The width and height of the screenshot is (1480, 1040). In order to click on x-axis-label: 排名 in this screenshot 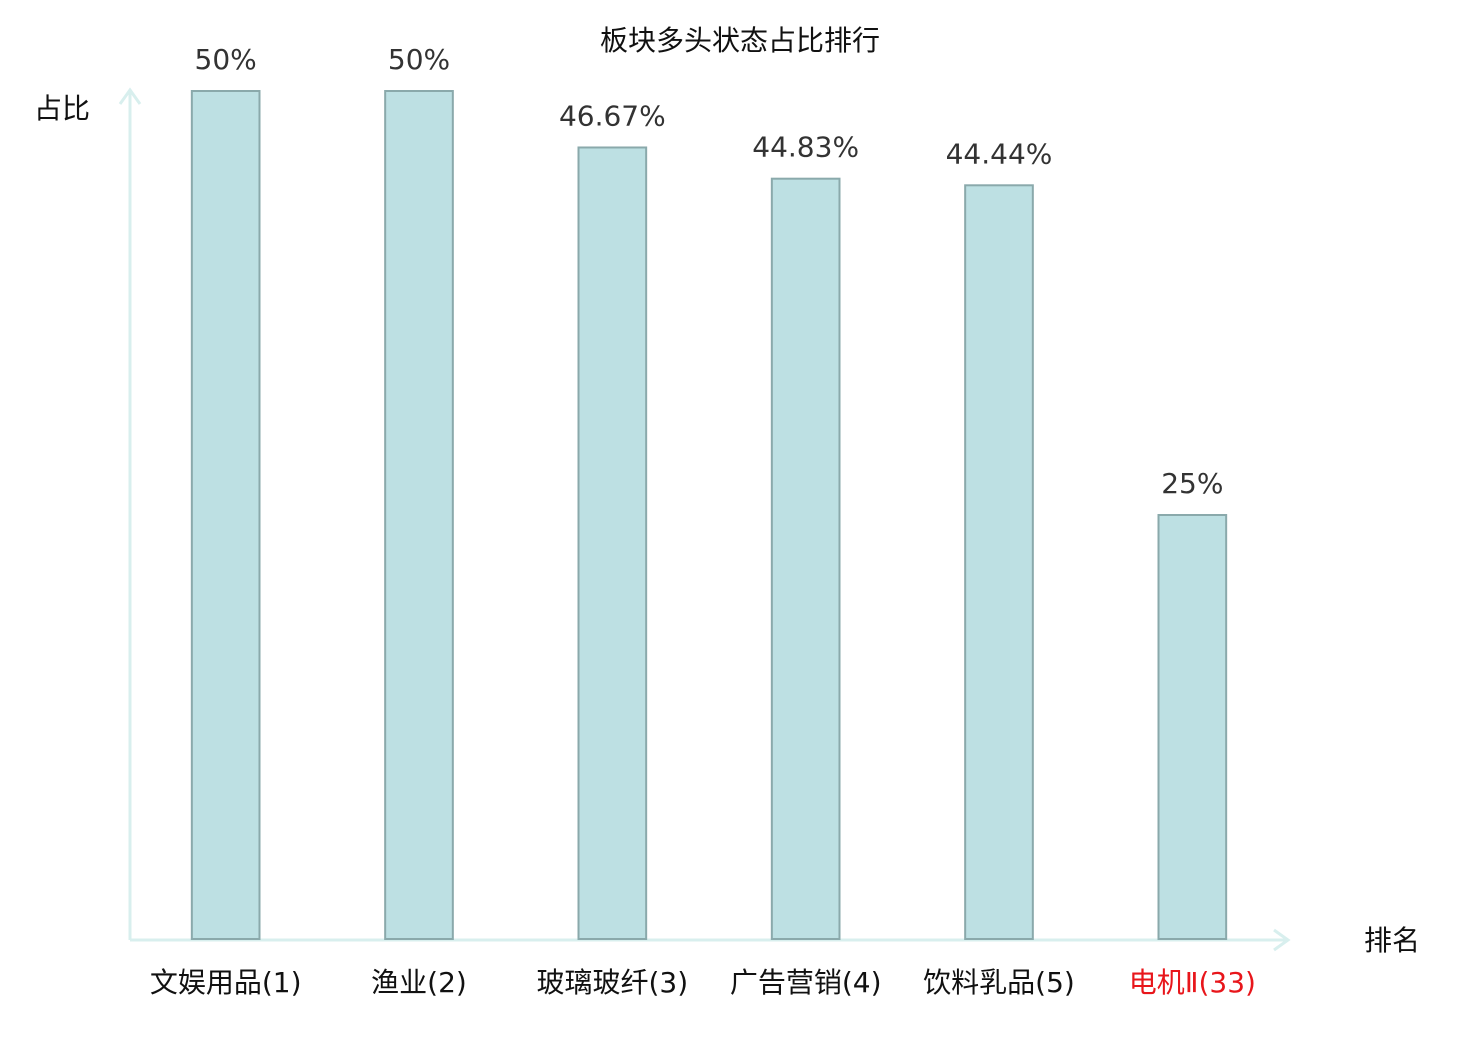, I will do `click(1392, 940)`.